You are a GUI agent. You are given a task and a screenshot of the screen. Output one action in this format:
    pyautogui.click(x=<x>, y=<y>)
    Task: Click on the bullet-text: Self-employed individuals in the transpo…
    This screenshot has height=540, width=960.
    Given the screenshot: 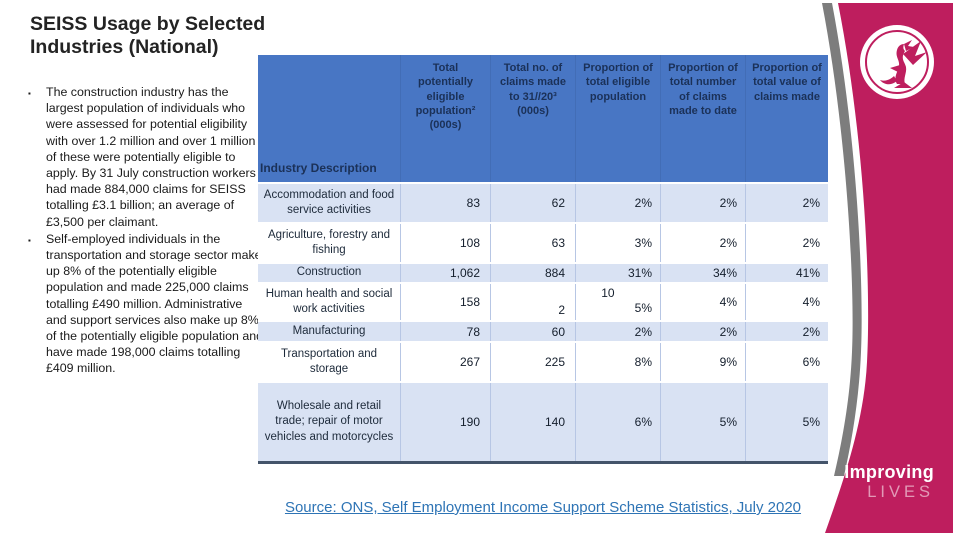 What is the action you would take?
    pyautogui.click(x=154, y=303)
    